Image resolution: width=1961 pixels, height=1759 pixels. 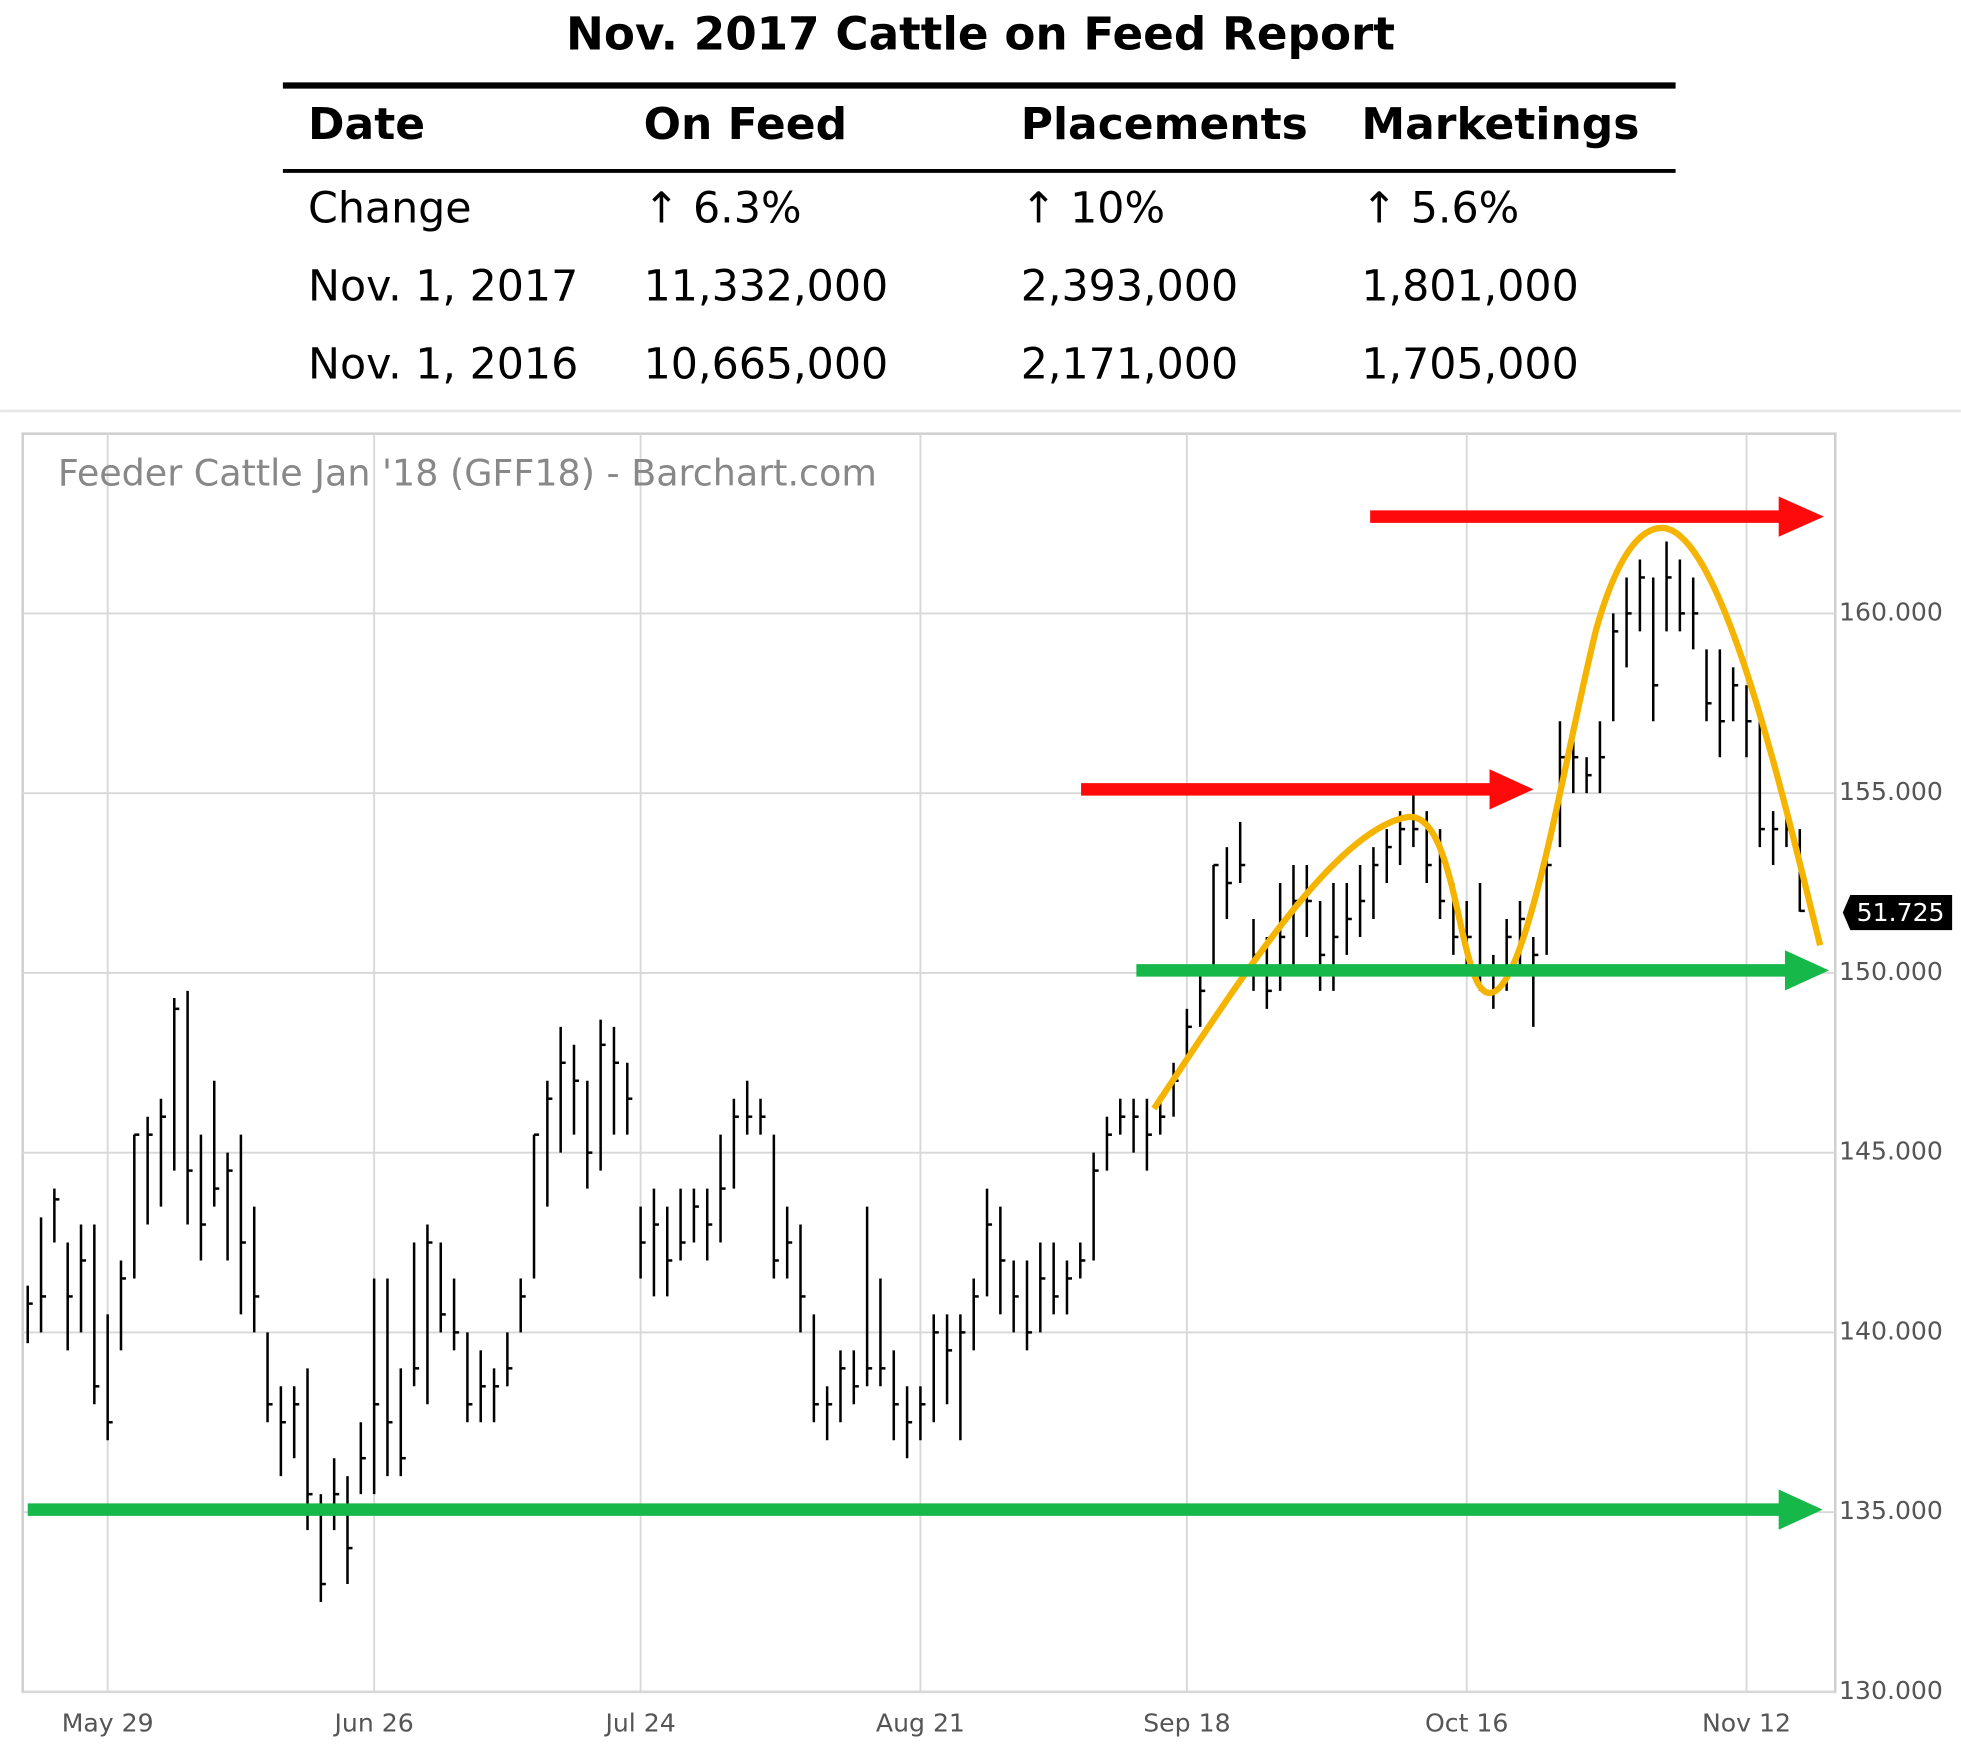 I want to click on last-price-box, so click(x=1897, y=912).